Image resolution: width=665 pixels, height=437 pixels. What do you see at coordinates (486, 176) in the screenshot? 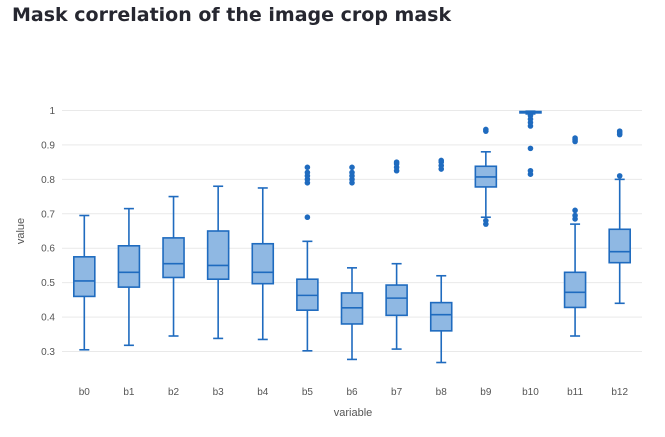
I see `box-b9` at bounding box center [486, 176].